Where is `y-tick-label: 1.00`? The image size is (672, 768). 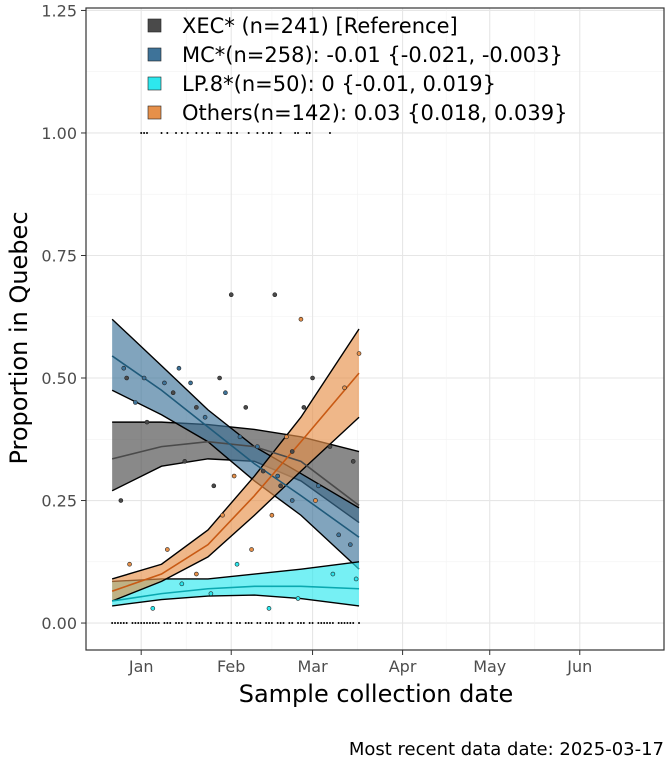 y-tick-label: 1.00 is located at coordinates (59, 133).